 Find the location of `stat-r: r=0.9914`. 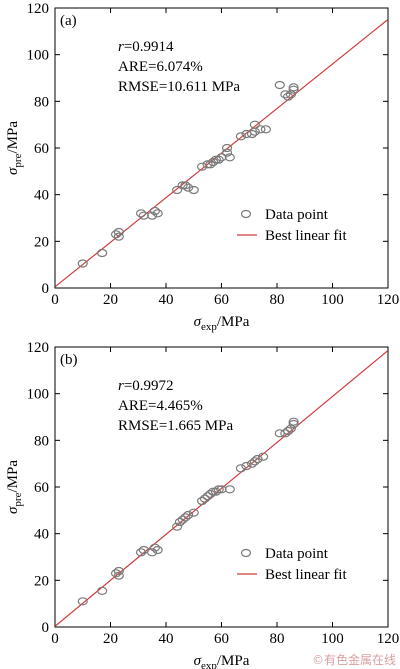

stat-r: r=0.9914 is located at coordinates (146, 47).